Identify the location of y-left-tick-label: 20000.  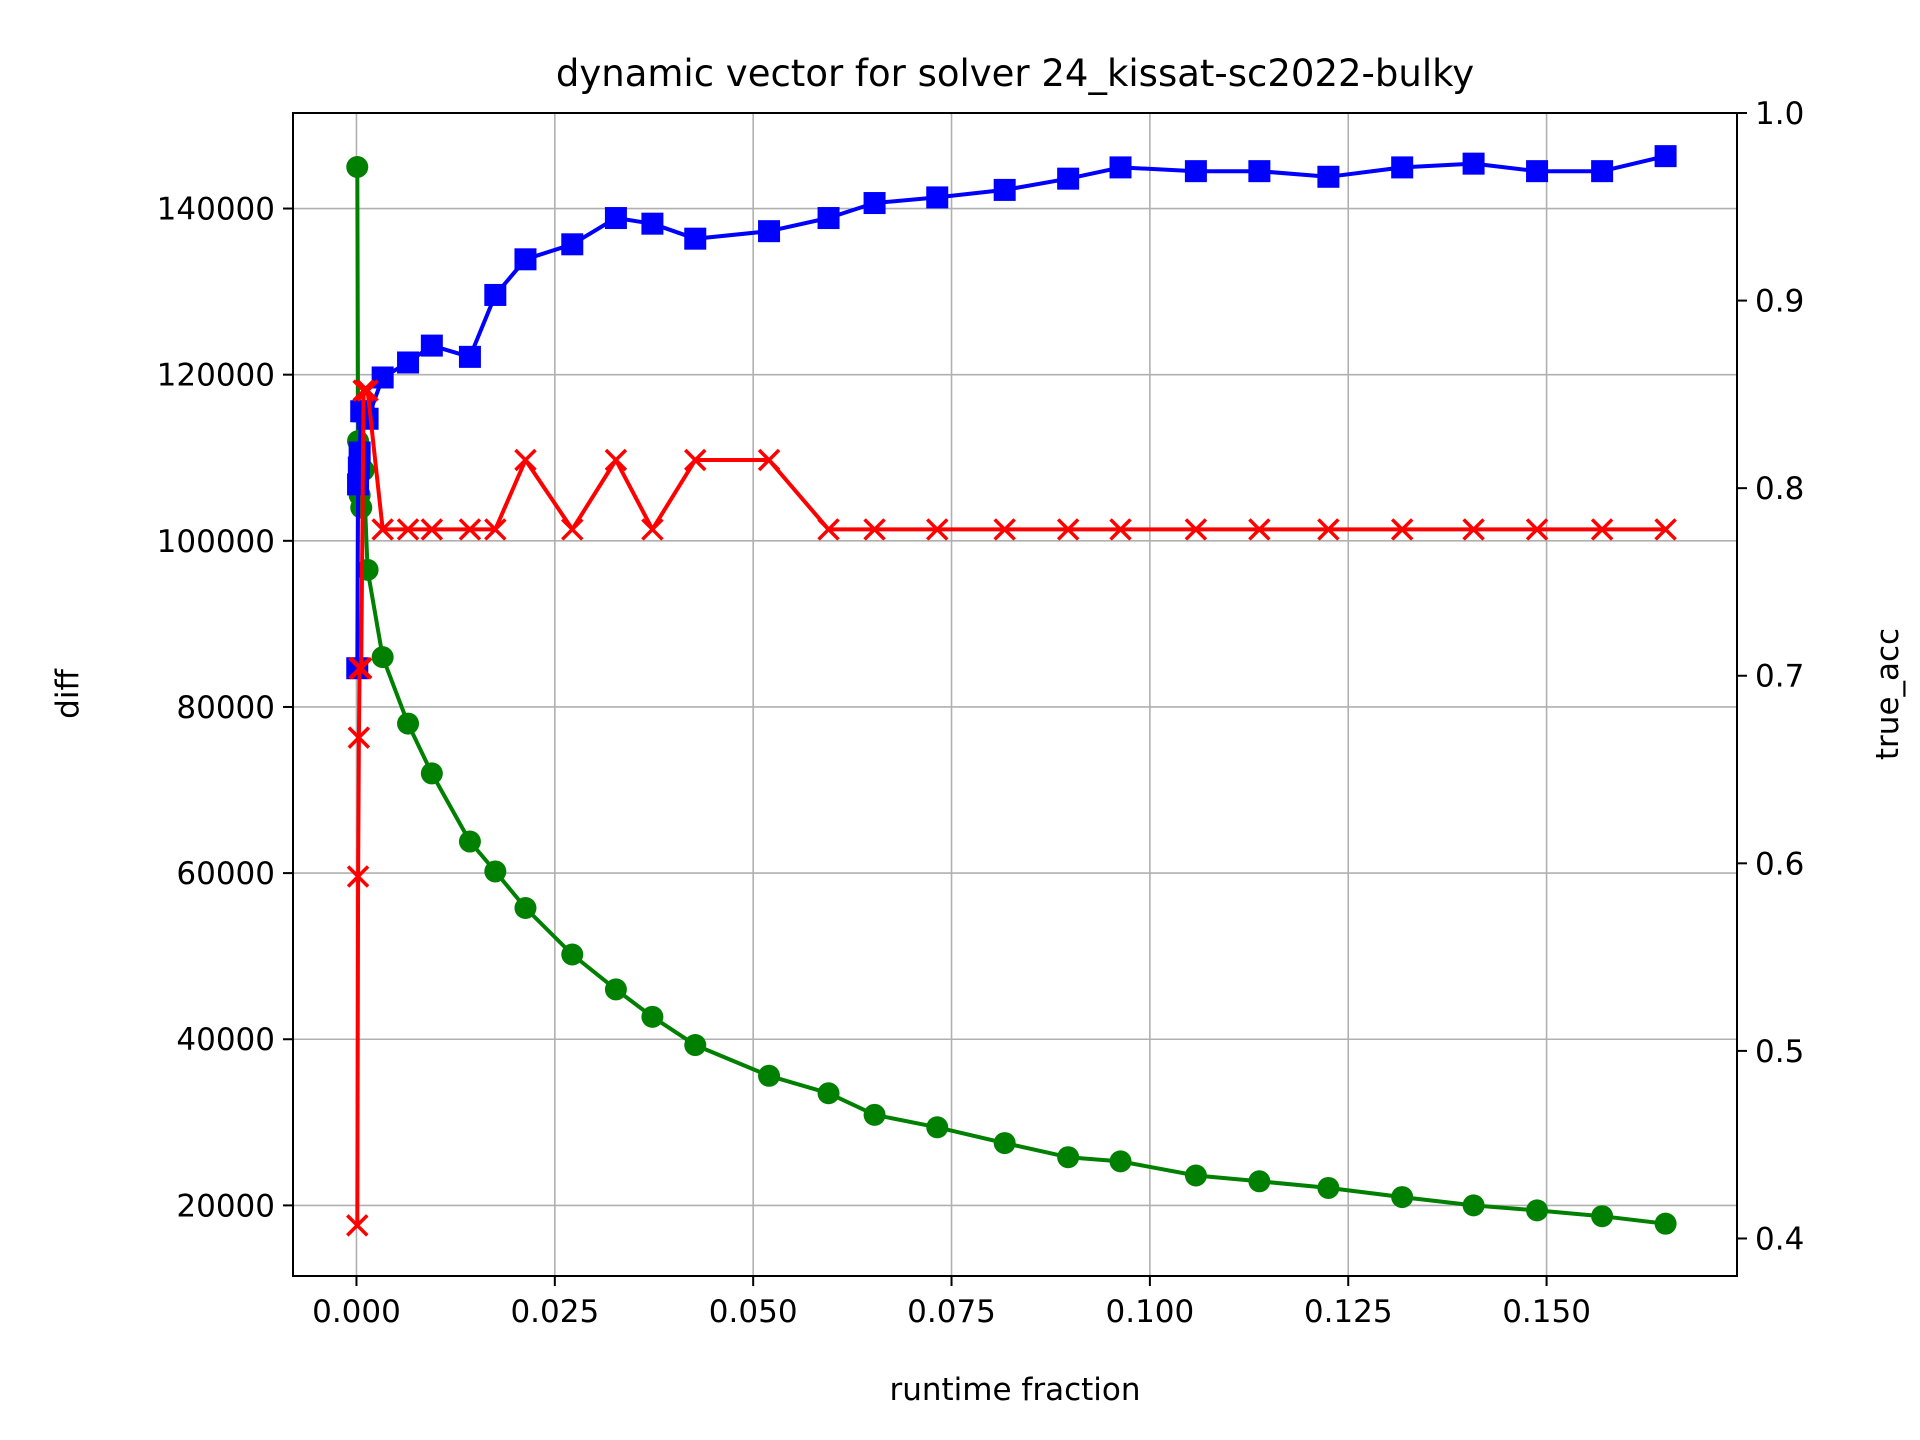
(225, 1206).